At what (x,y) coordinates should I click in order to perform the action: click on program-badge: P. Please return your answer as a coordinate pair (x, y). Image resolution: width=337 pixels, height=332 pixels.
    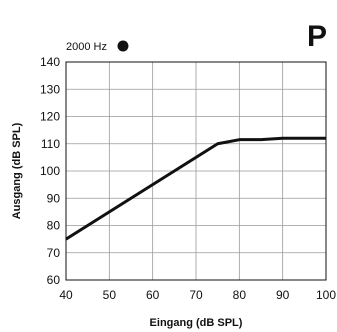
    Looking at the image, I should click on (317, 36).